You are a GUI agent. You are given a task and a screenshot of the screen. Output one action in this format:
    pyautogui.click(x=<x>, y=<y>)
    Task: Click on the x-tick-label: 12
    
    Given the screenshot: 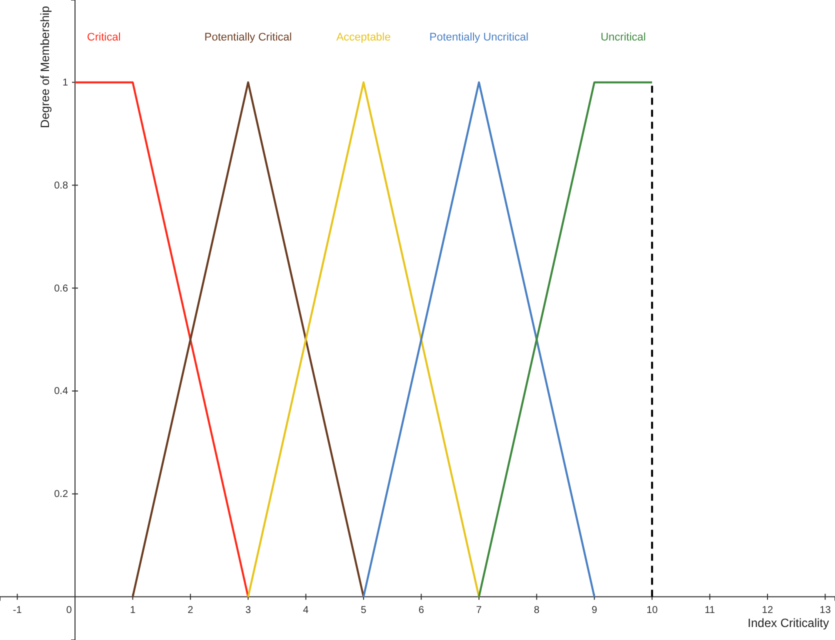 What is the action you would take?
    pyautogui.click(x=768, y=610)
    